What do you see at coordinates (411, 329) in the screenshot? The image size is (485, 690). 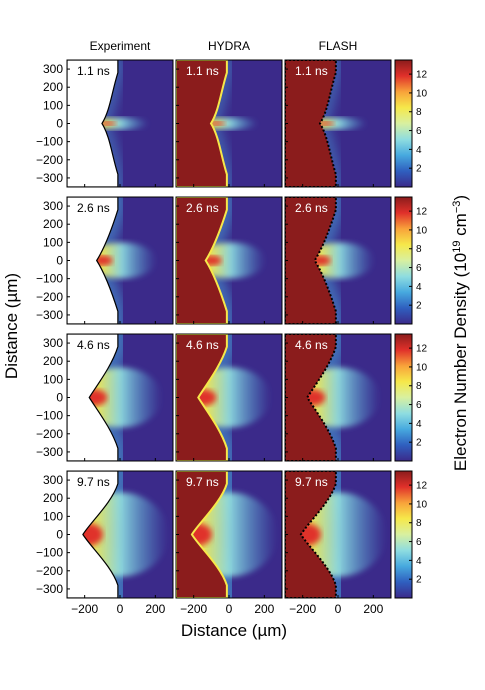 I see `colorbars: 12 10 8 6 4 2 12 10 8 6 4 2 12 10 8 6 4 2 12 10 8 6 4 2` at bounding box center [411, 329].